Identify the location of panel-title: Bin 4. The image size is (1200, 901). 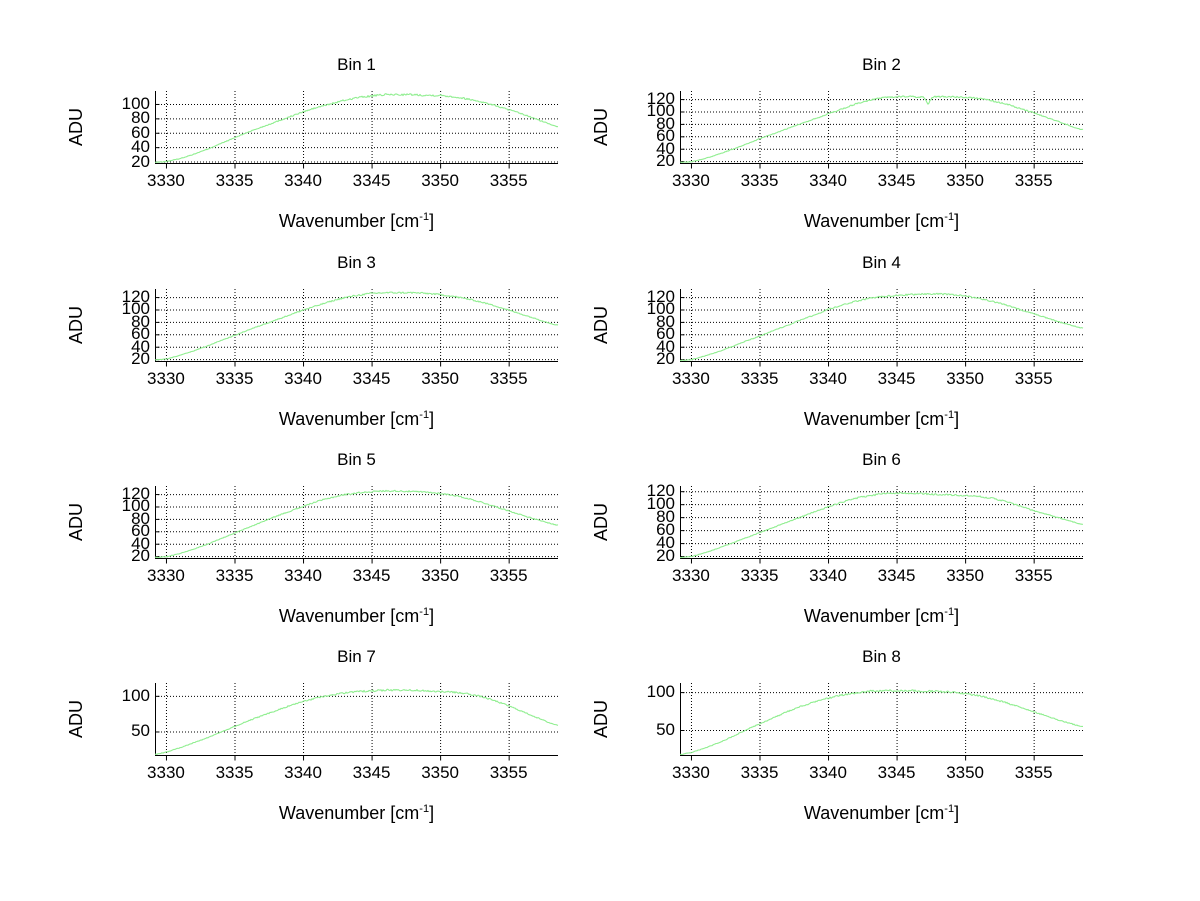
(881, 262).